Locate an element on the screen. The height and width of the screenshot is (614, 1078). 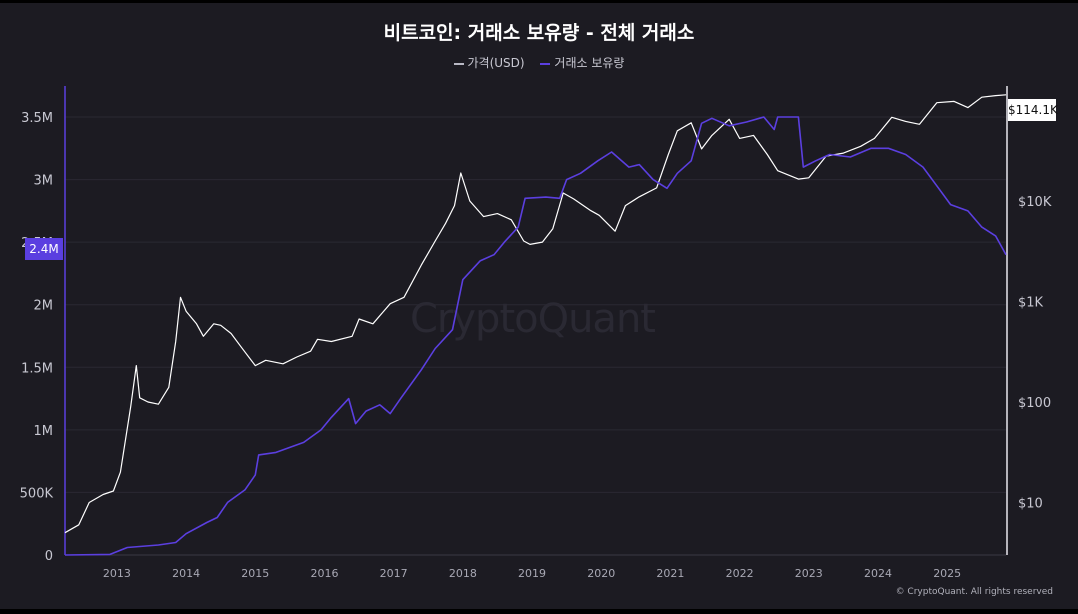
x-tick-2019: 2019 is located at coordinates (532, 573).